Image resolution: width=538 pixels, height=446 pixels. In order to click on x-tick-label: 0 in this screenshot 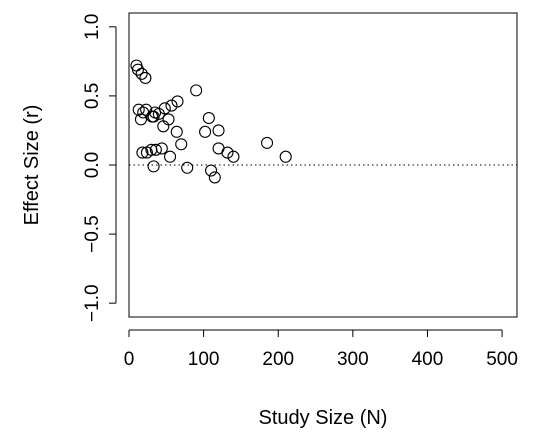, I will do `click(129, 359)`.